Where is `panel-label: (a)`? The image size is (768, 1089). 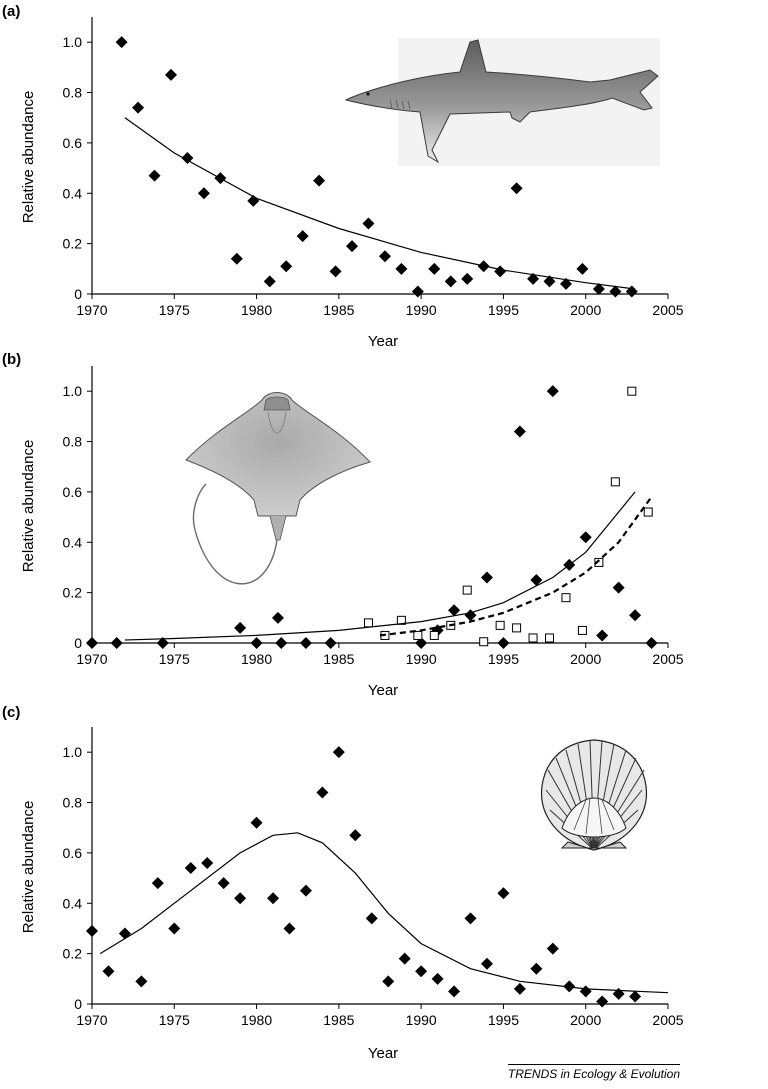
panel-label: (a) is located at coordinates (11, 11).